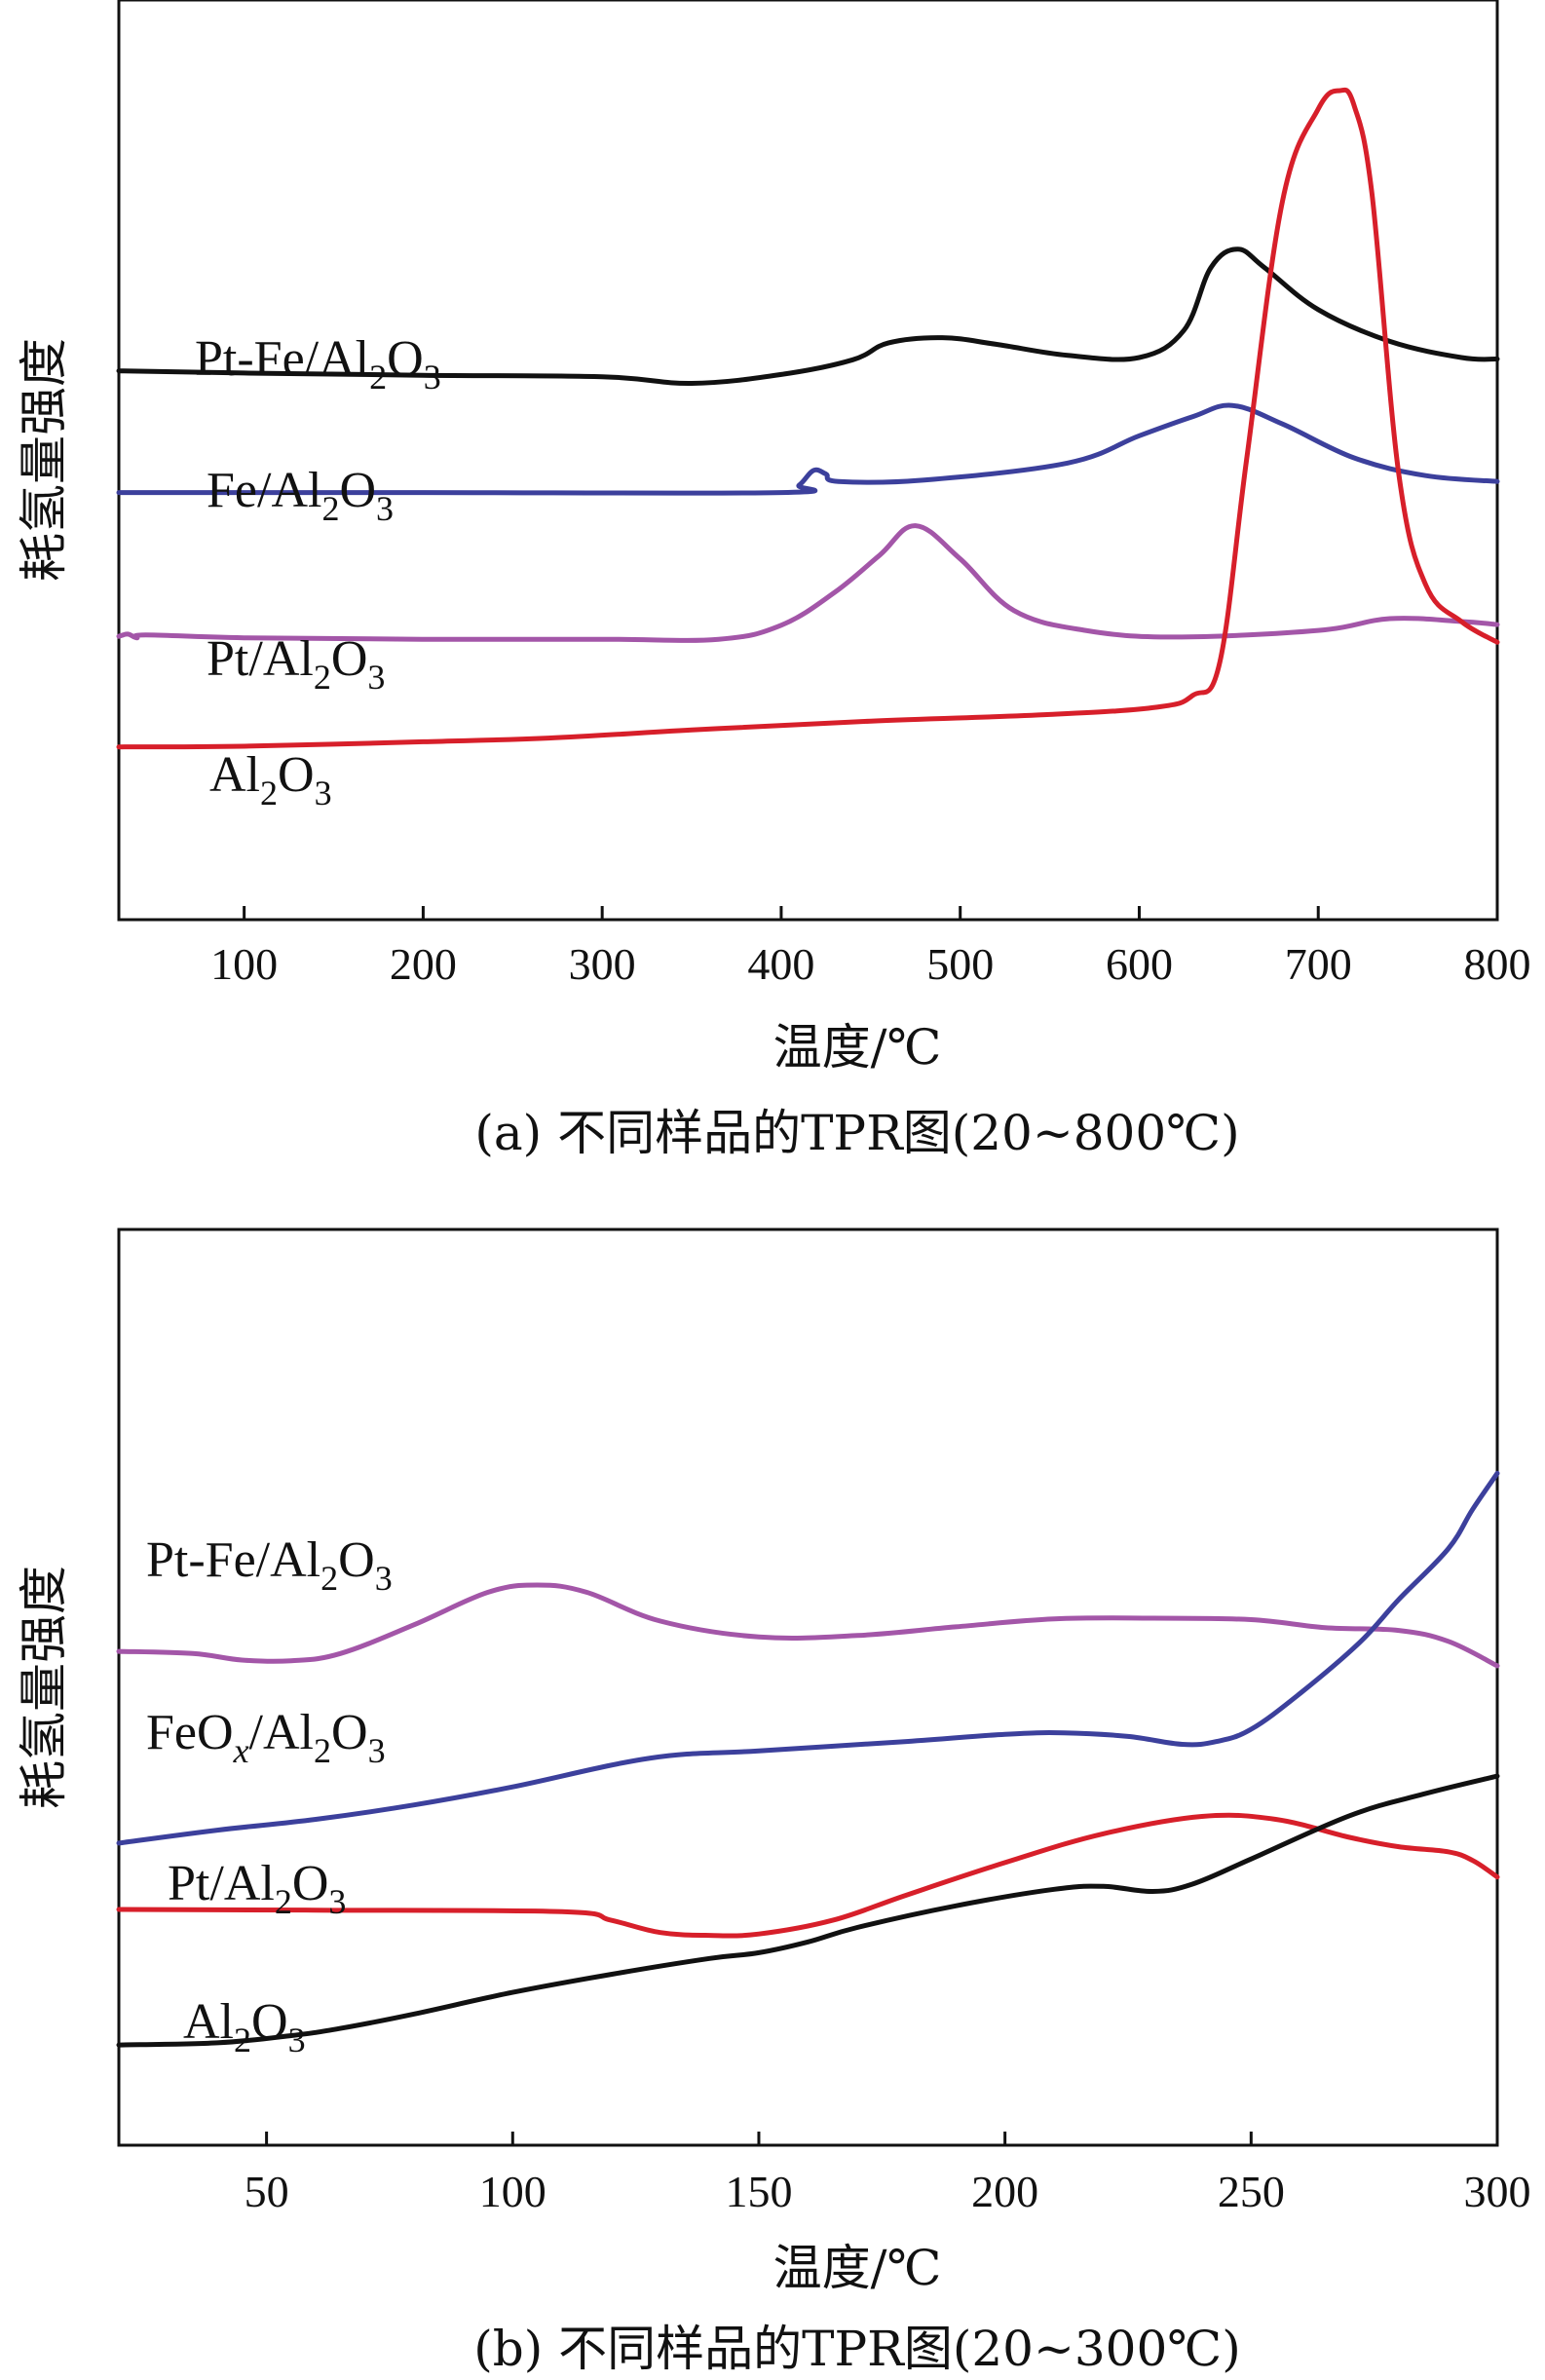  I want to click on panel-a-x-ticks: 100 200 300 400 500 600 700 800, so click(871, 947).